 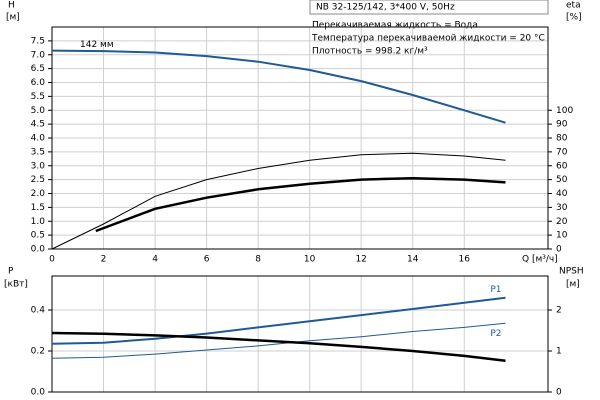 What do you see at coordinates (413, 260) in the screenshot?
I see `x-tick-label: 14` at bounding box center [413, 260].